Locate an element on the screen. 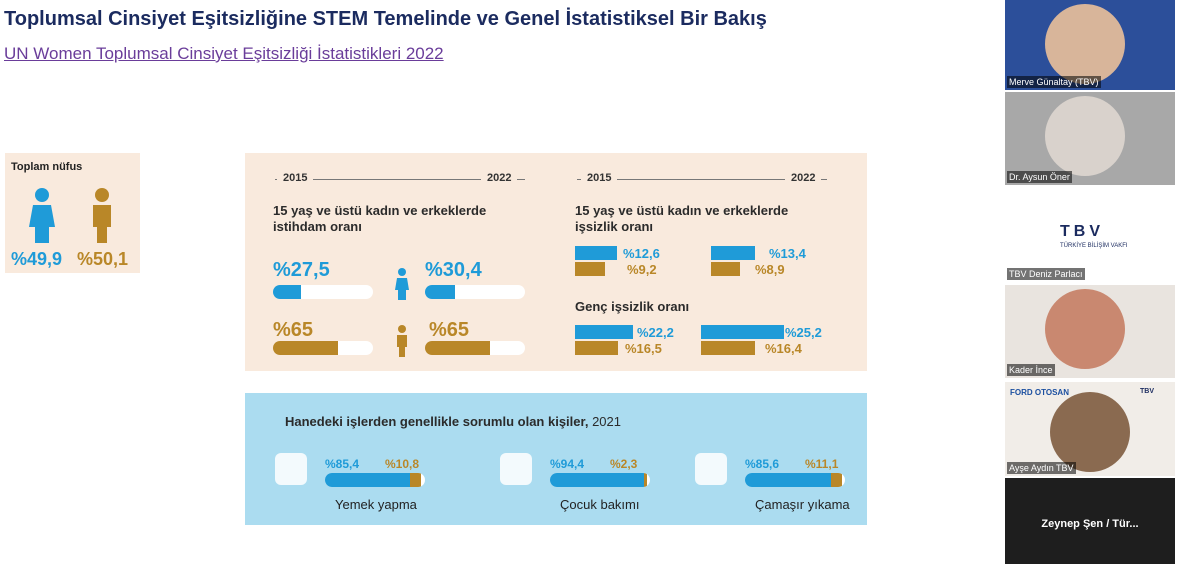  female-share: %49,9 is located at coordinates (37, 259).